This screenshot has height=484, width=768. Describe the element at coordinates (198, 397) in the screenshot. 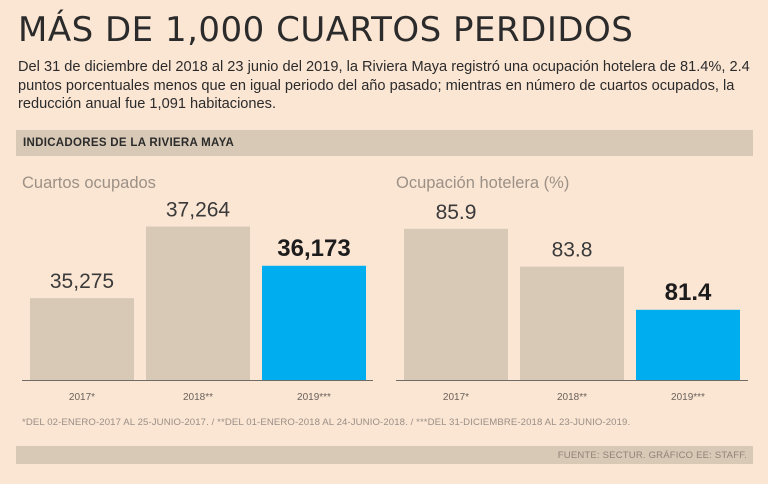

I see `tick-label-0-1: 2018**` at that location.